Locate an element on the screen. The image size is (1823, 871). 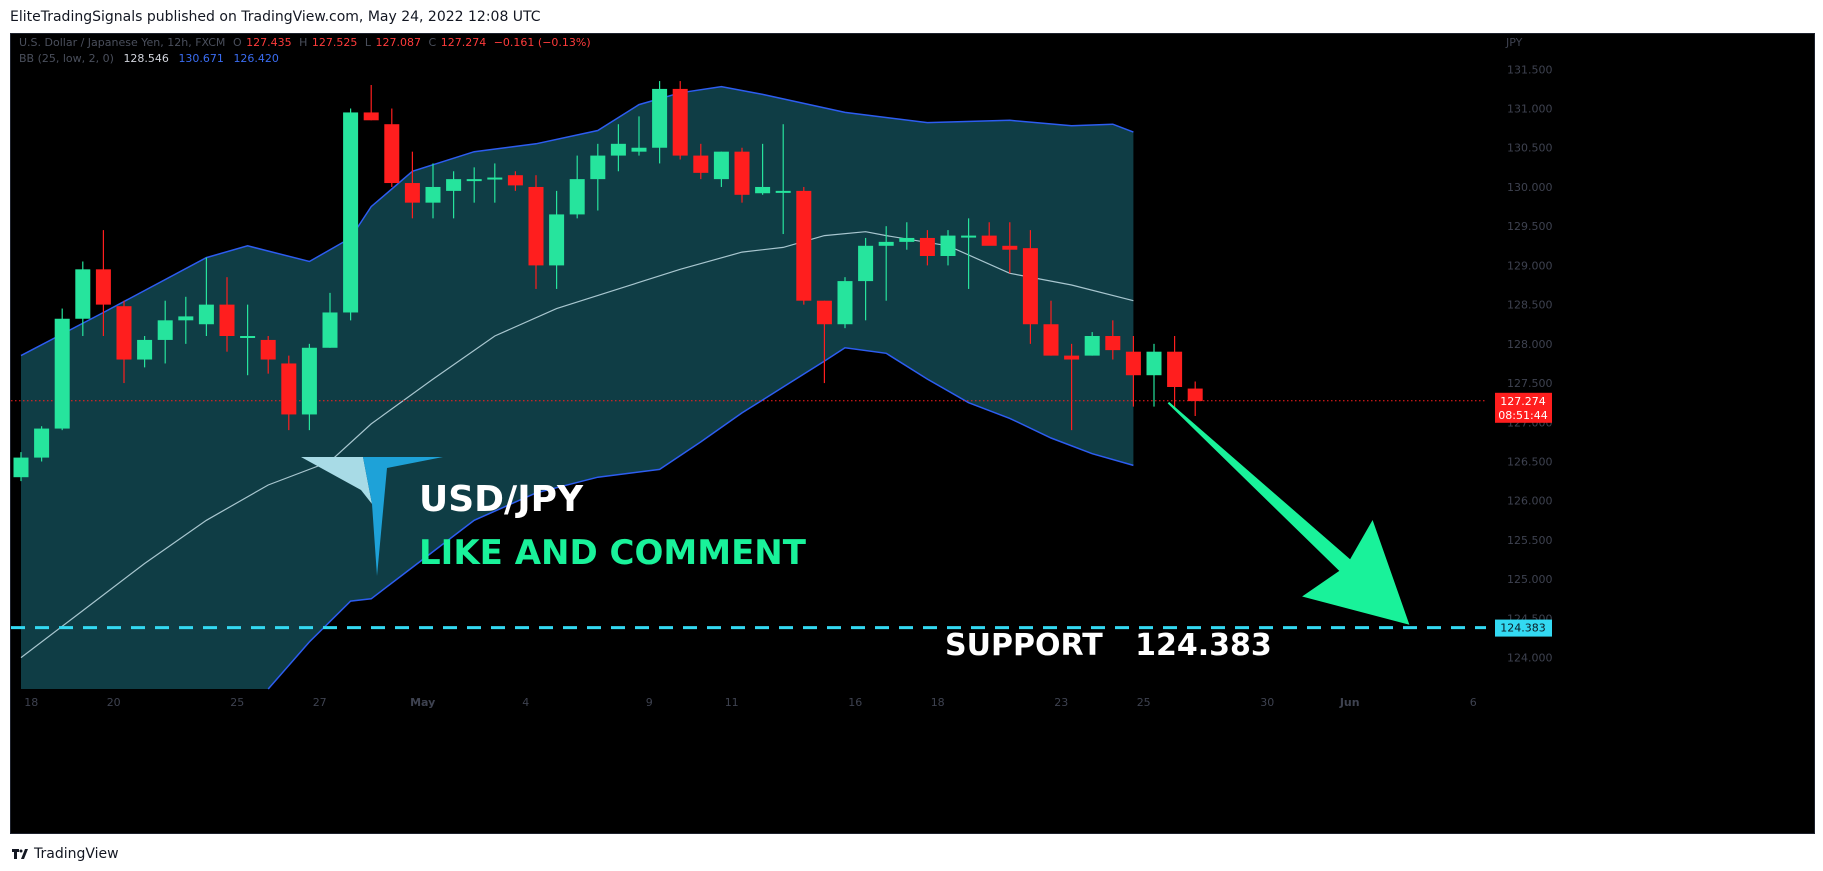
time-axis-tick: 23 is located at coordinates (1061, 702).